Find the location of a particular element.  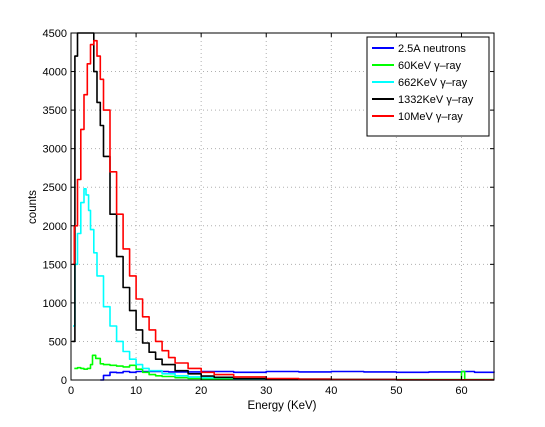

y-axis-label: counts is located at coordinates (33, 207).